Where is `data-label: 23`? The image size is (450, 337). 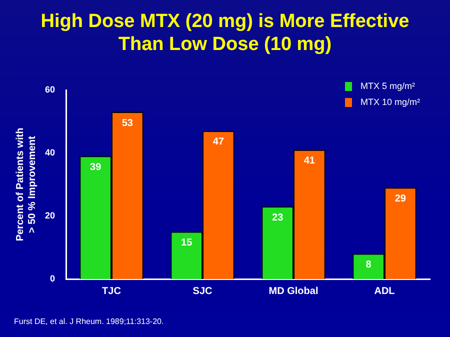 data-label: 23 is located at coordinates (278, 218).